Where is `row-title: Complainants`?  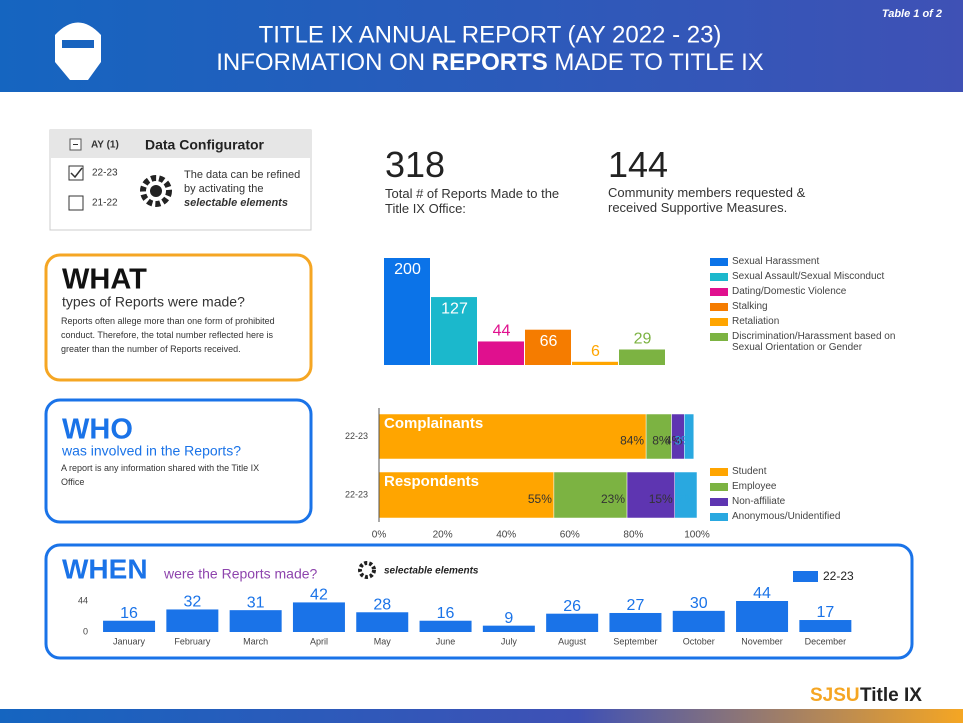
row-title: Complainants is located at coordinates (433, 423).